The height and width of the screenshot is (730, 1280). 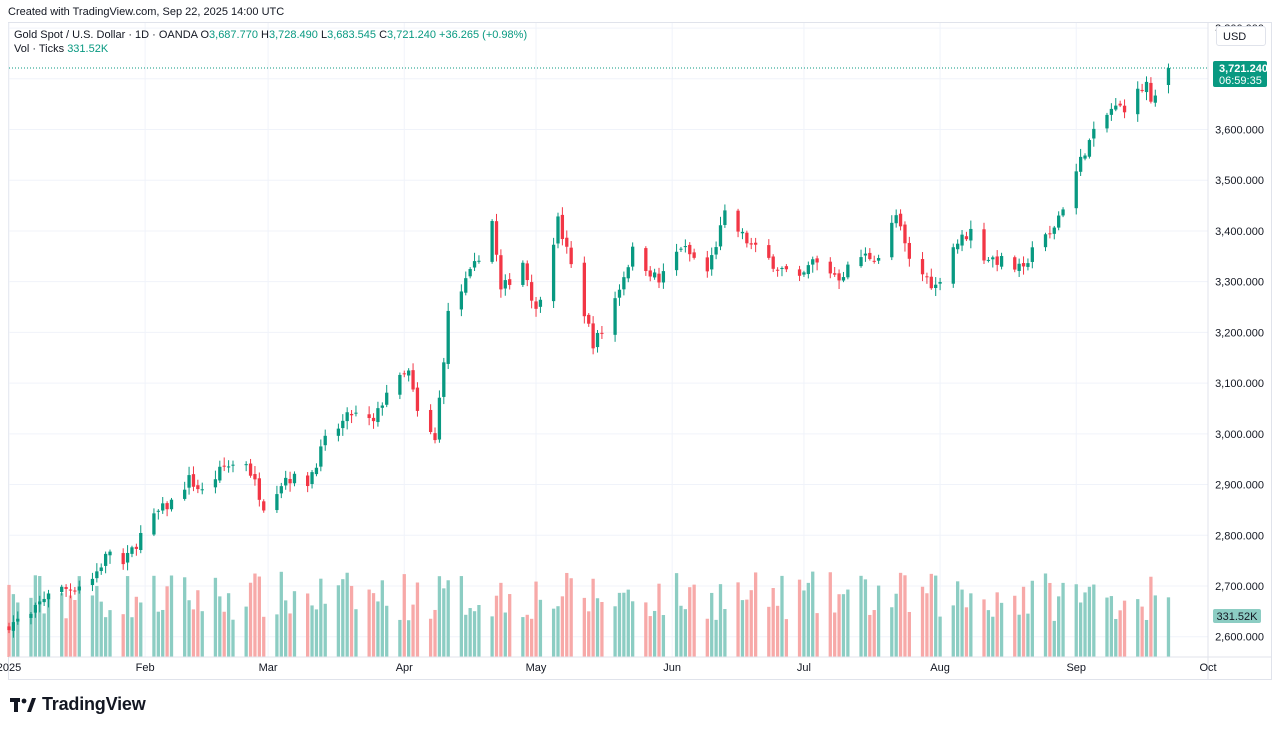 I want to click on y-tick-label: 3,400.000, so click(x=1239, y=232).